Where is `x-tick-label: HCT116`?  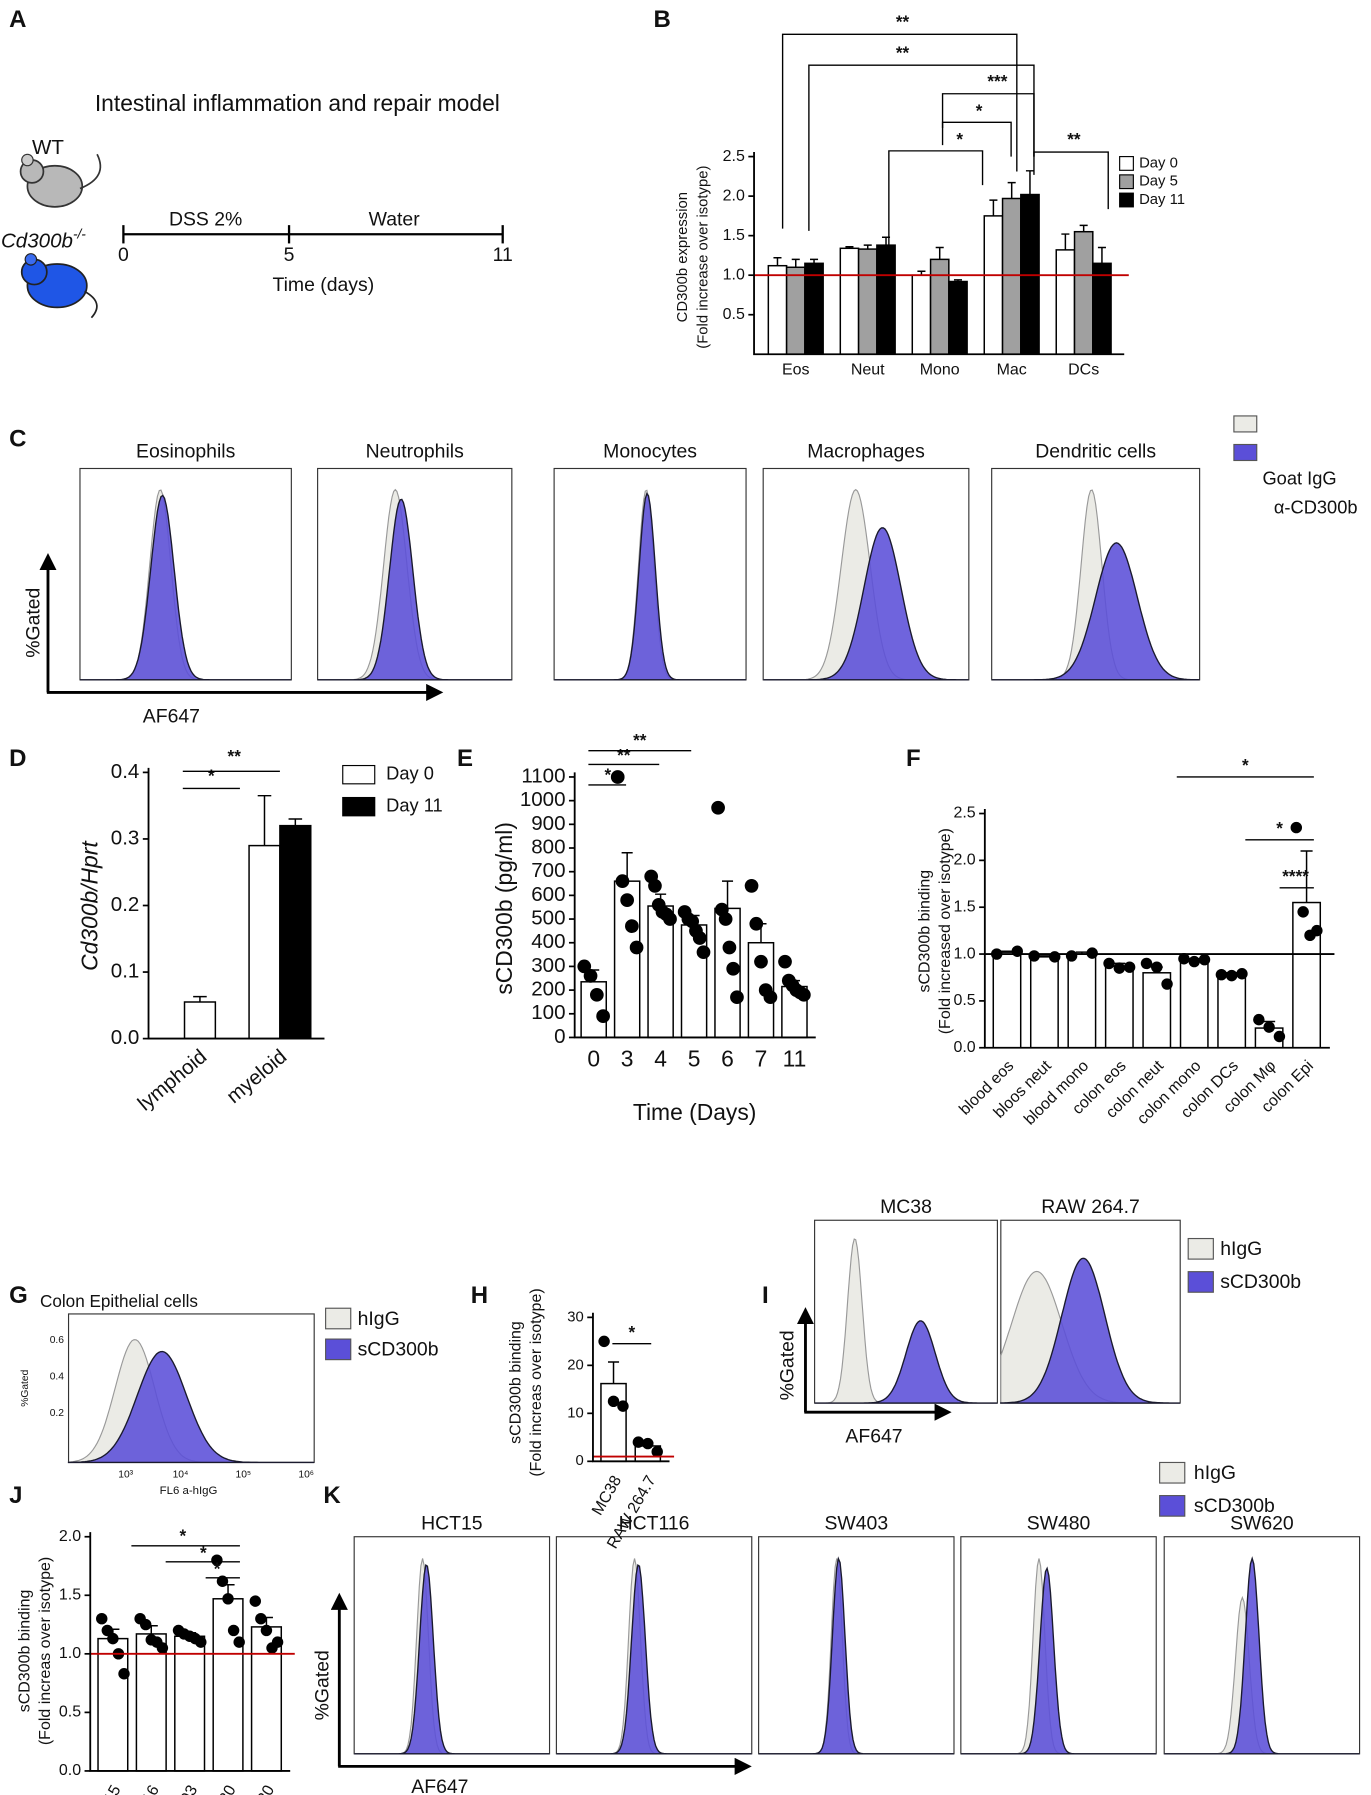
x-tick-label: HCT116 is located at coordinates (141, 1788).